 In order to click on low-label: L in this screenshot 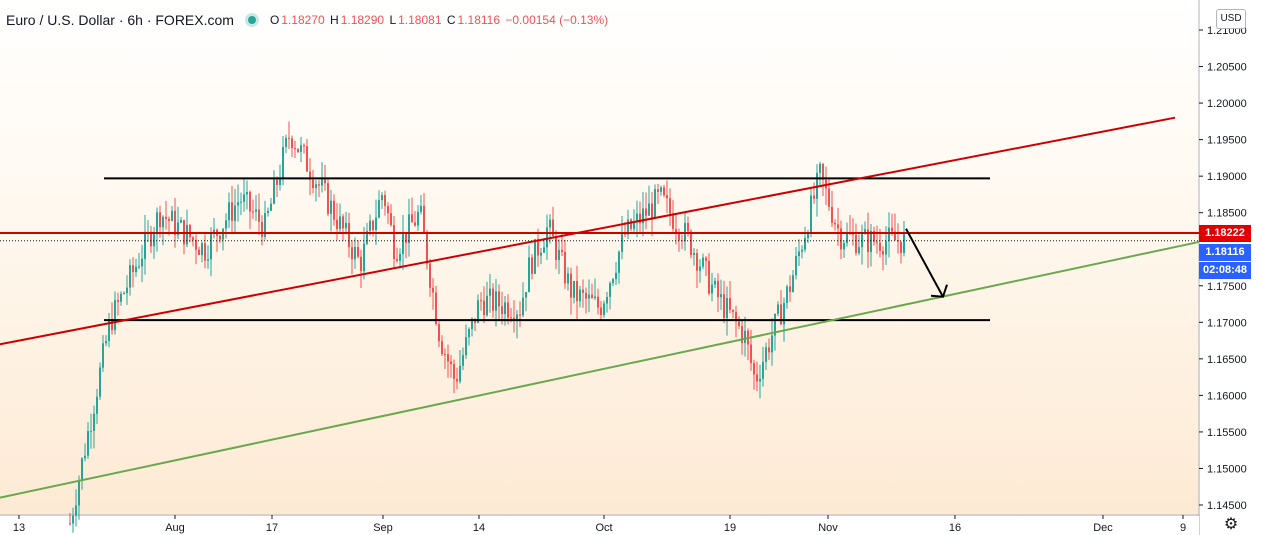, I will do `click(393, 20)`.